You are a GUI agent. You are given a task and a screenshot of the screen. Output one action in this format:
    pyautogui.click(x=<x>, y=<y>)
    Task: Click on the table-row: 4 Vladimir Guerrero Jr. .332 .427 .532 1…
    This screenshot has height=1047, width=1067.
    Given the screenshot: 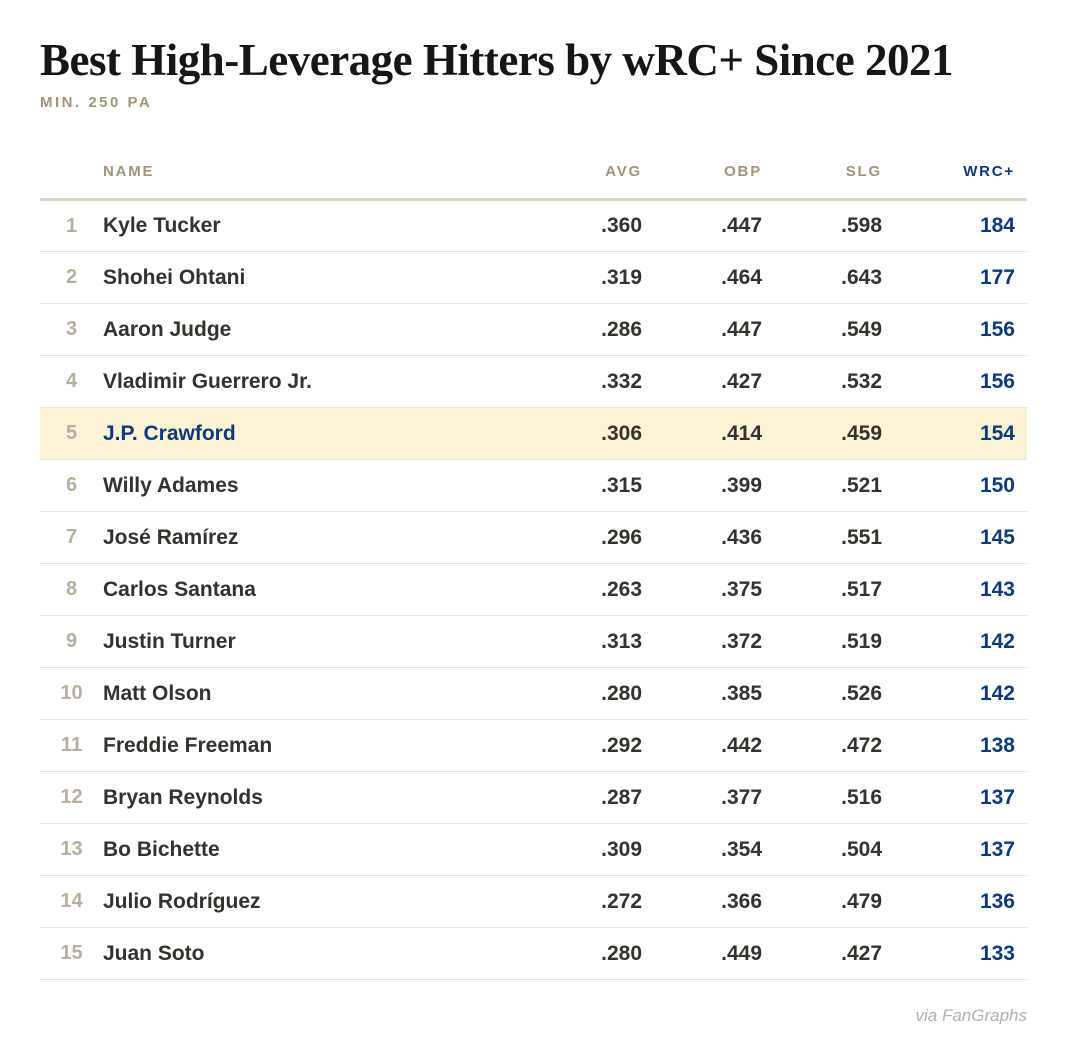 What is the action you would take?
    pyautogui.click(x=533, y=382)
    